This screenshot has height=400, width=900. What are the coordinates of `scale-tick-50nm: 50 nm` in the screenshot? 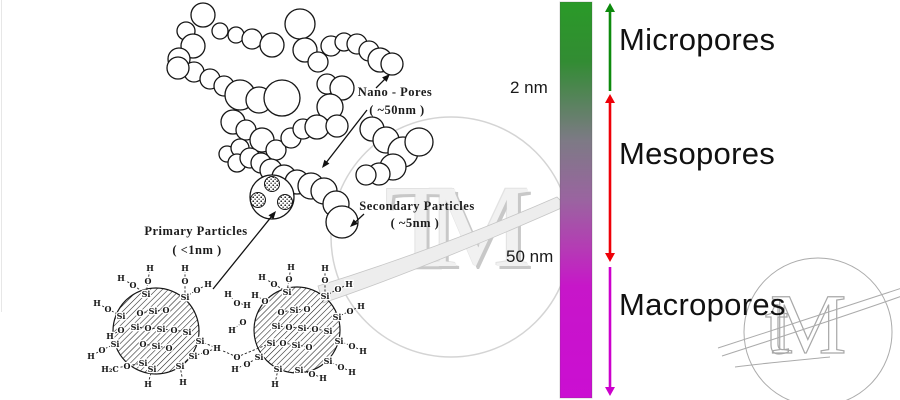 It's located at (530, 256).